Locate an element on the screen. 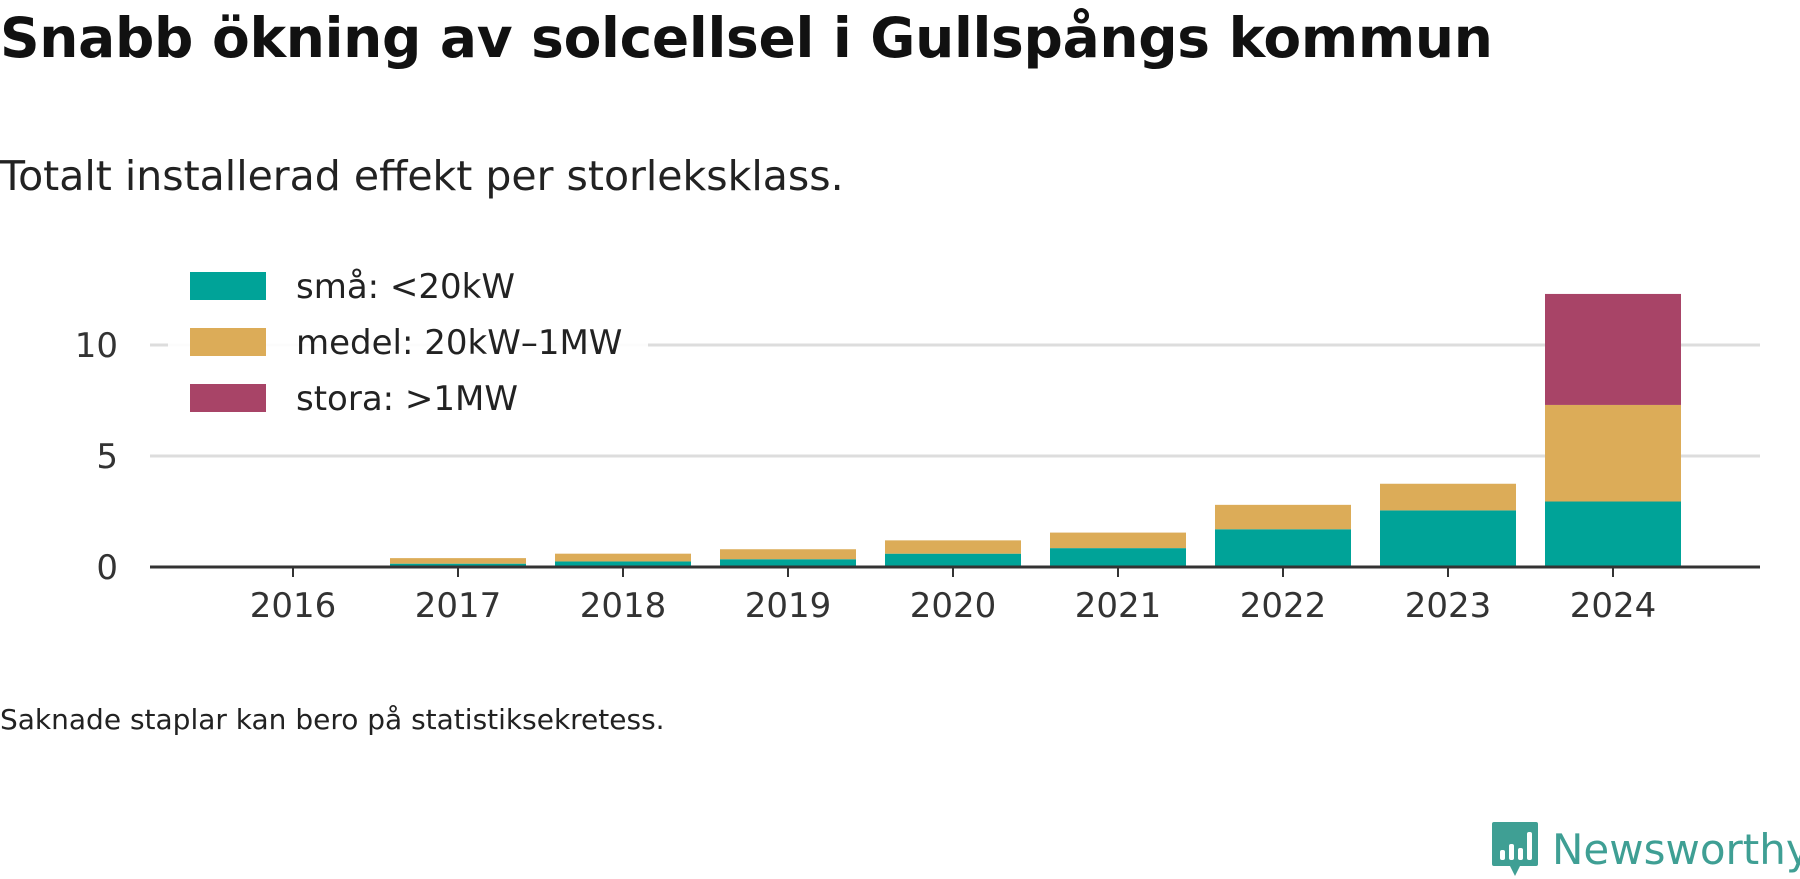  x-tick-label: 2024 is located at coordinates (1613, 606).